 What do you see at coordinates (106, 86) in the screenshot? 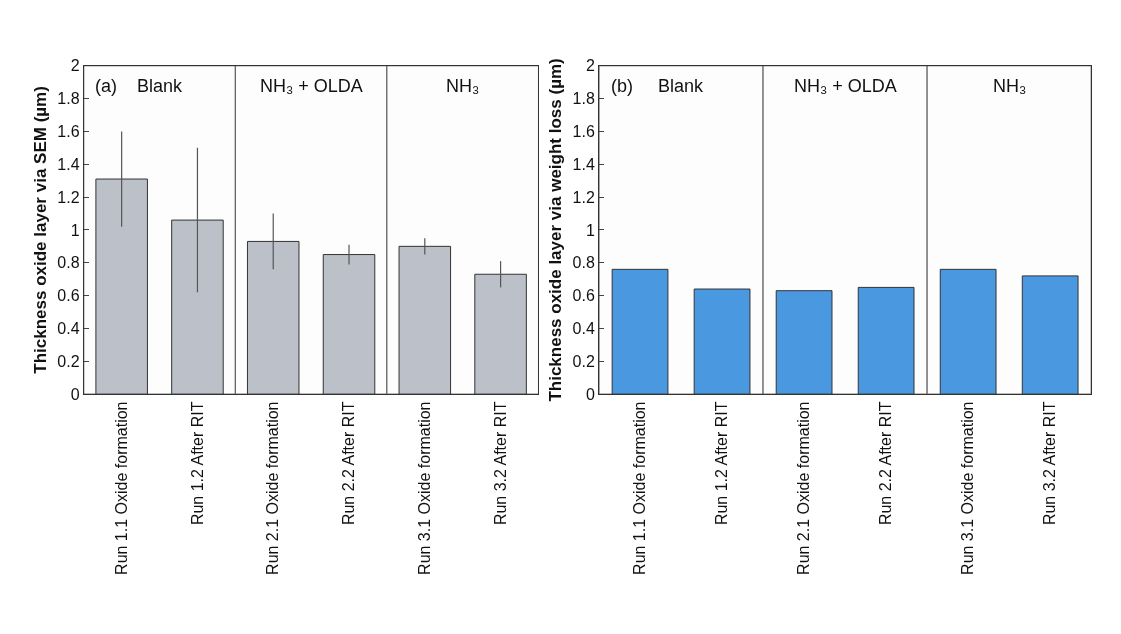
I see `annotation: (a)` at bounding box center [106, 86].